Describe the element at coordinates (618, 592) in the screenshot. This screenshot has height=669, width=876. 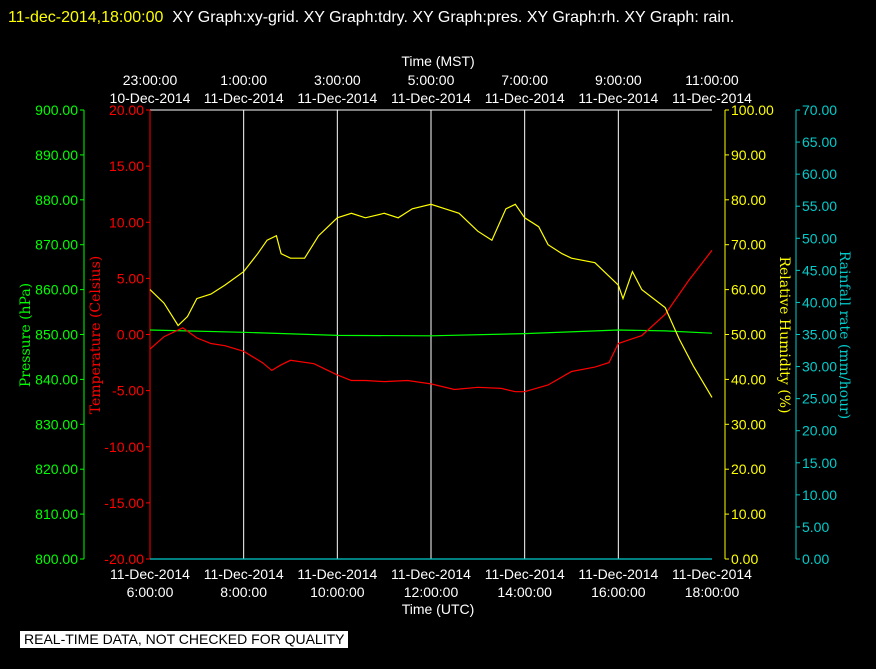
I see `x-tick-label: 16:00:00` at that location.